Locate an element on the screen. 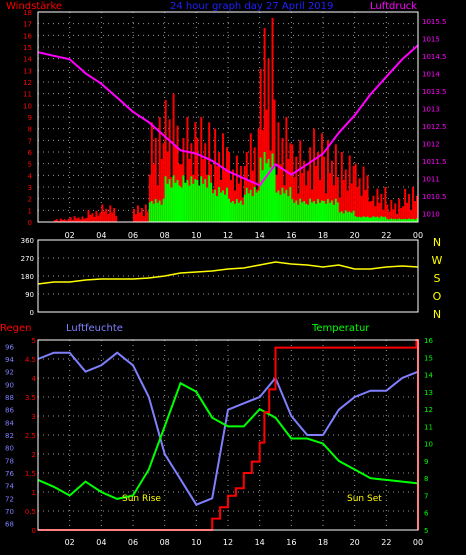 This screenshot has width=466, height=555. x-tick-label: 18 is located at coordinates (323, 235).